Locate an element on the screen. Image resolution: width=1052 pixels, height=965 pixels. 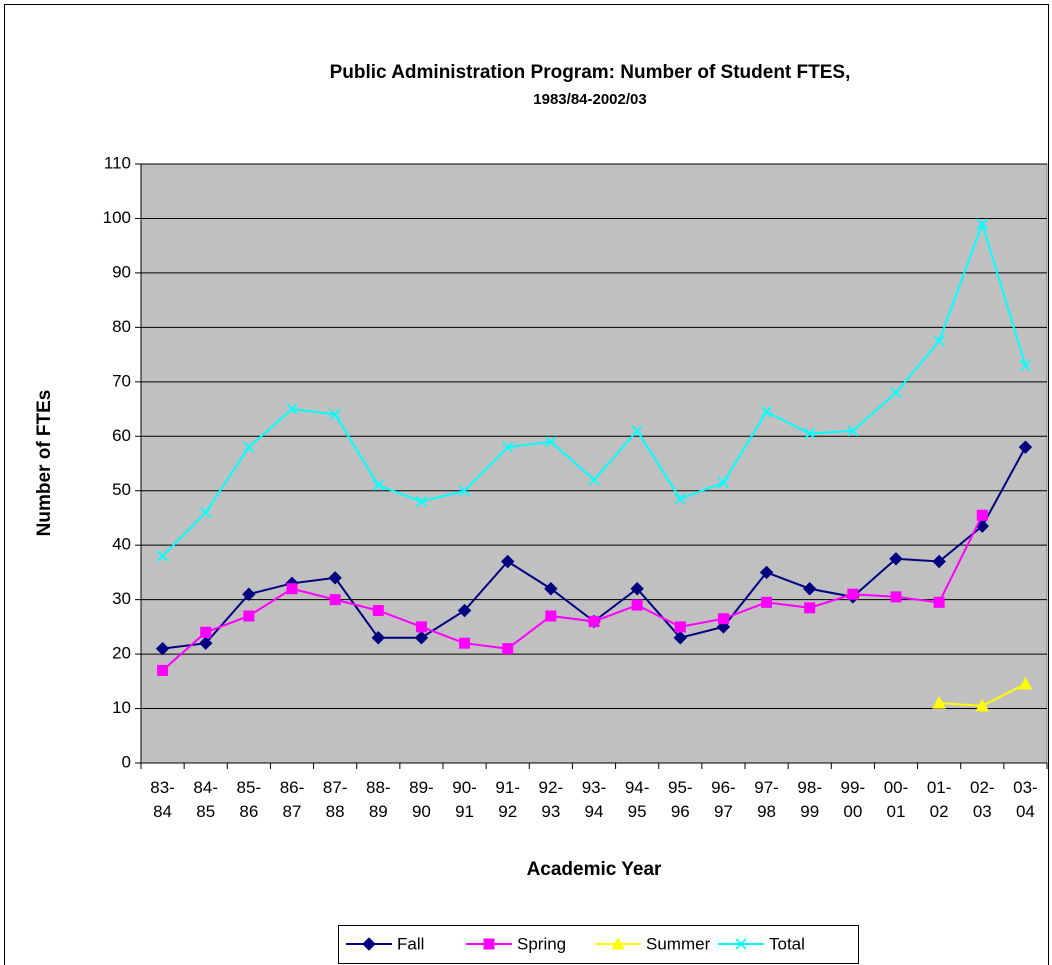
x-tick-label: 98-99 is located at coordinates (809, 799).